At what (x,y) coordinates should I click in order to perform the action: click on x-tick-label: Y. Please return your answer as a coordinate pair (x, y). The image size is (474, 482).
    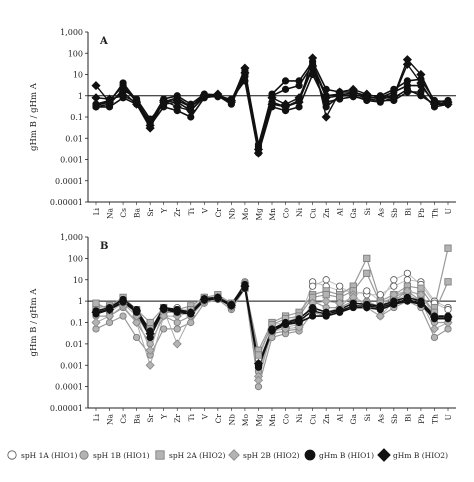
    Looking at the image, I should click on (164, 416).